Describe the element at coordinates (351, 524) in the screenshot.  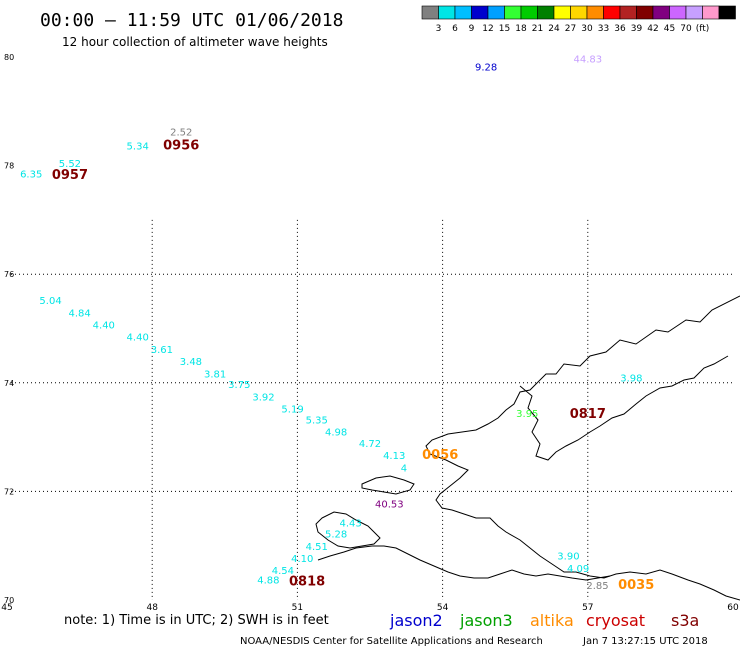
I see `wave-height-label: 4.43` at that location.